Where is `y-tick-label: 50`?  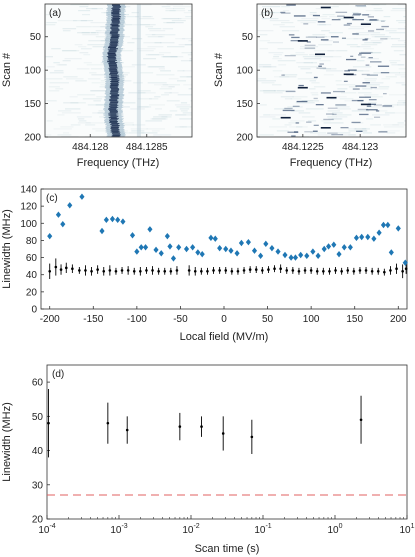 y-tick-label: 50 is located at coordinates (36, 37).